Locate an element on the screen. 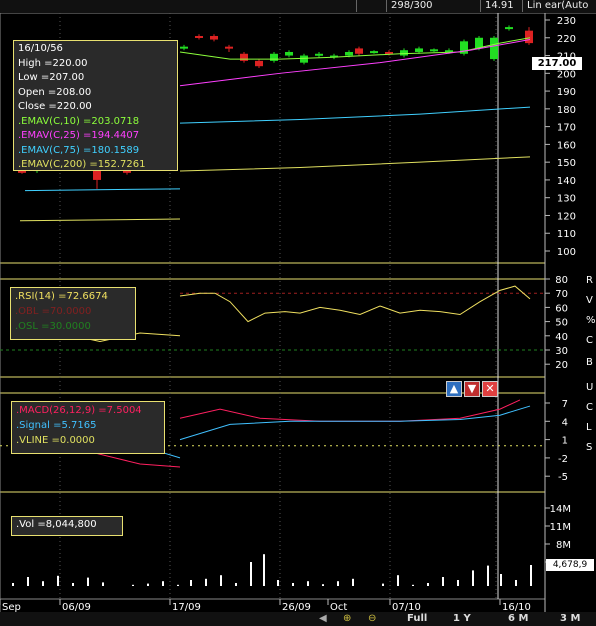  price-tick-label: 140 is located at coordinates (566, 181).